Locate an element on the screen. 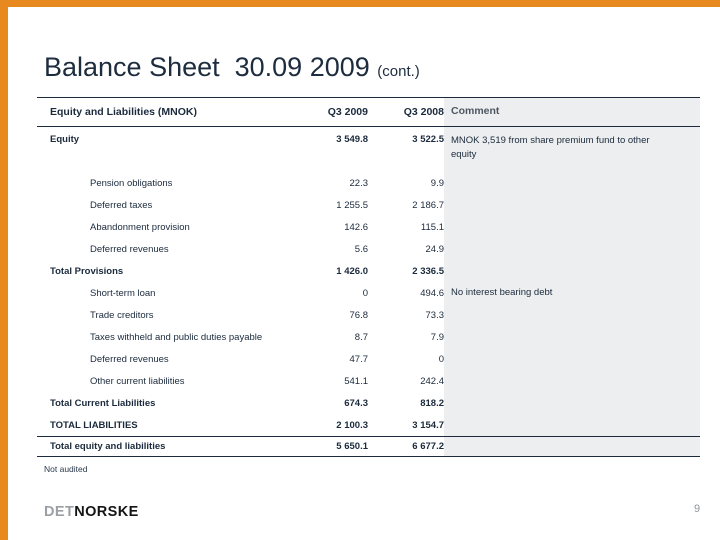 Image resolution: width=720 pixels, height=540 pixels. row-value-q3-2009: 47.7 is located at coordinates (359, 359).